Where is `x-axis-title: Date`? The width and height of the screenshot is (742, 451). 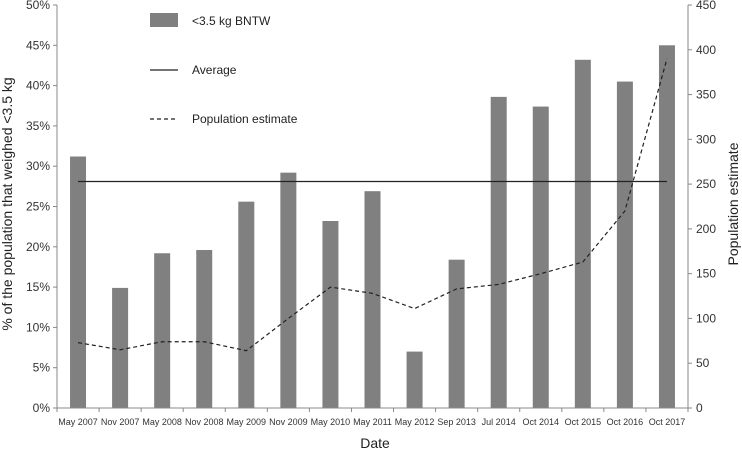 x-axis-title: Date is located at coordinates (375, 443).